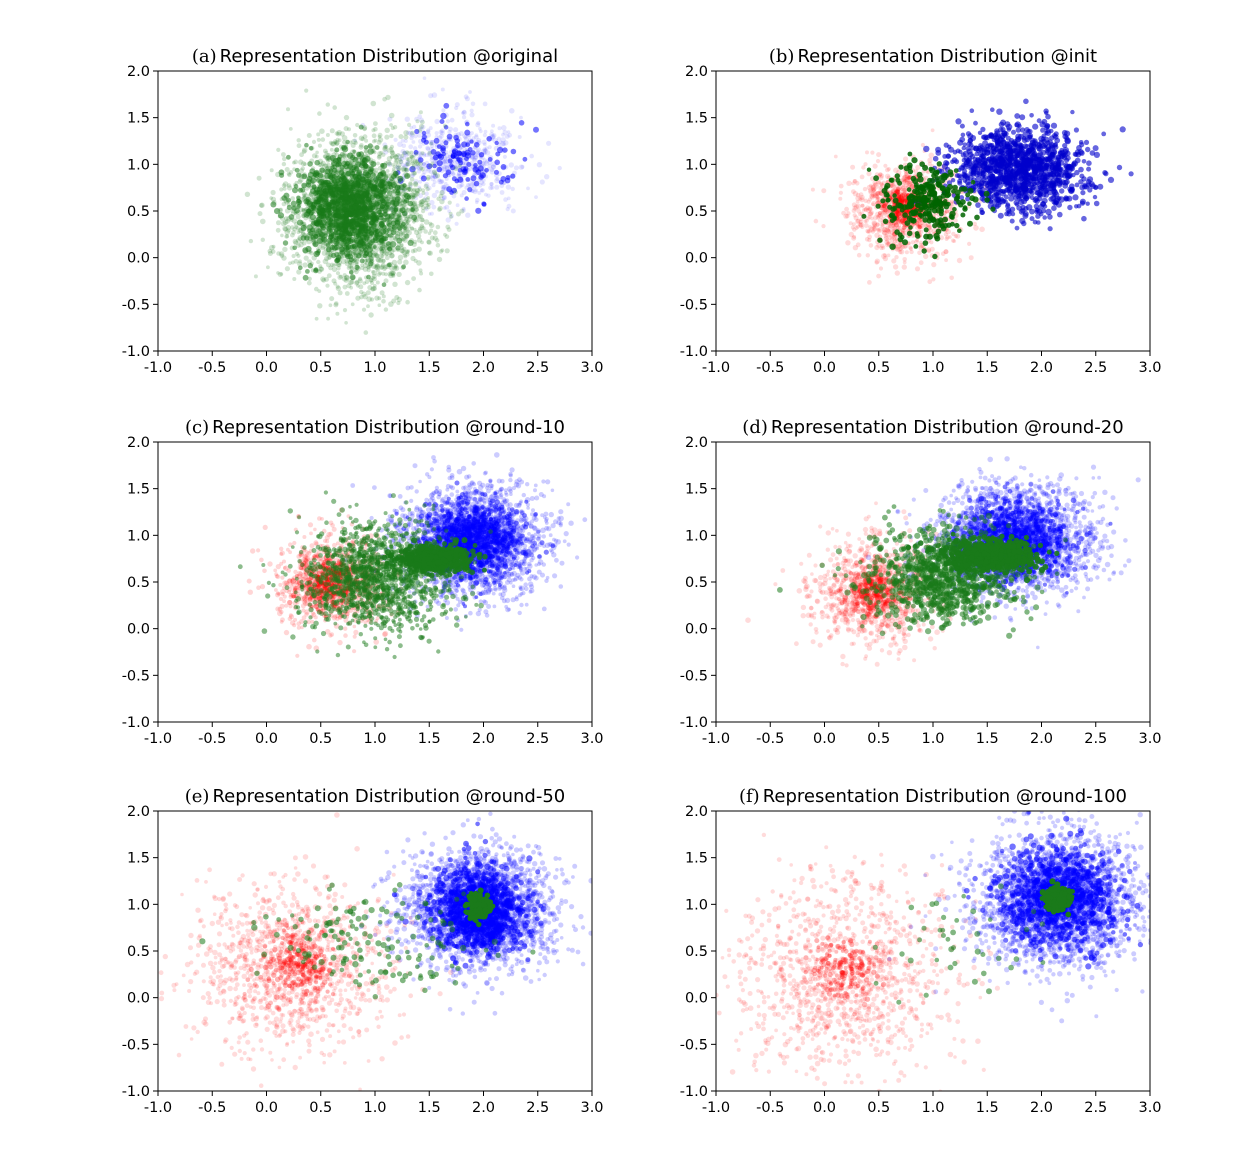  Describe the element at coordinates (403, 205) in the screenshot. I see `points-layer` at that location.